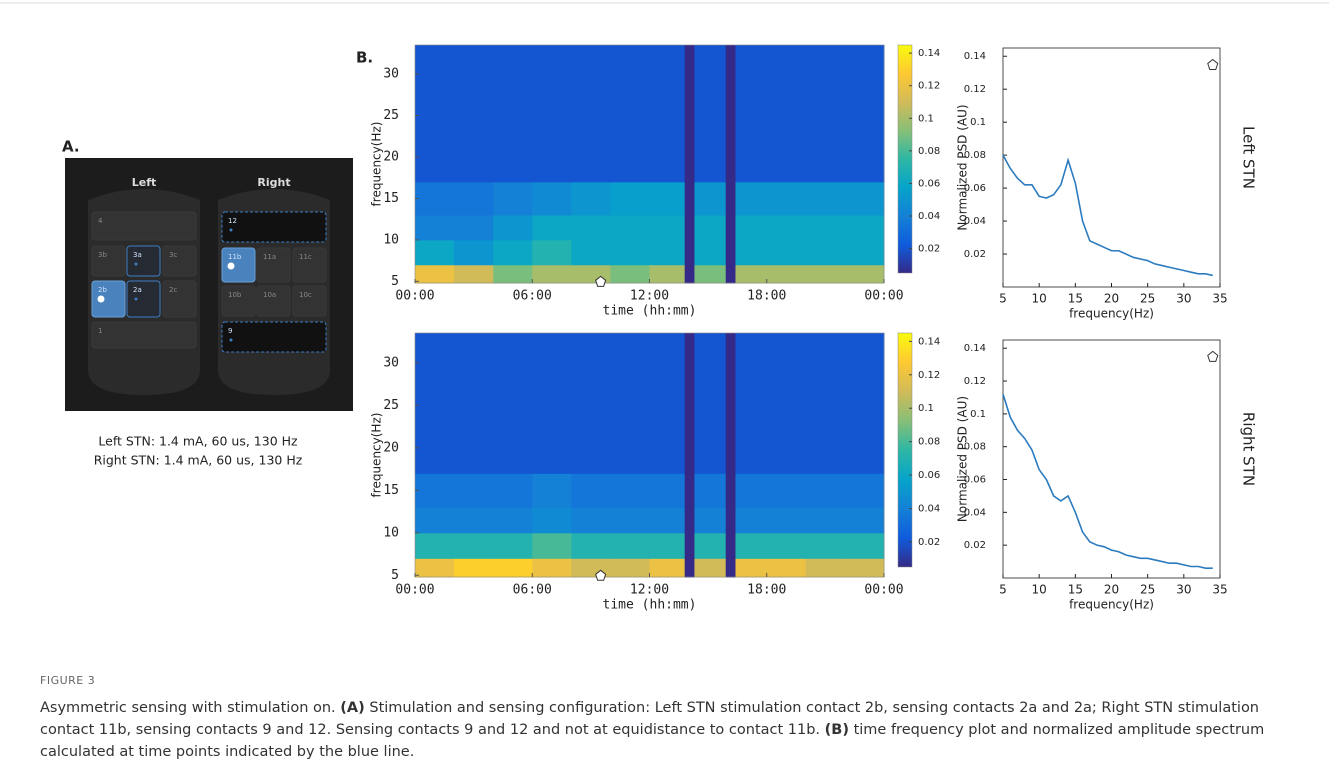 This screenshot has height=763, width=1329. What do you see at coordinates (391, 156) in the screenshot?
I see `y-tick-label: 20` at bounding box center [391, 156].